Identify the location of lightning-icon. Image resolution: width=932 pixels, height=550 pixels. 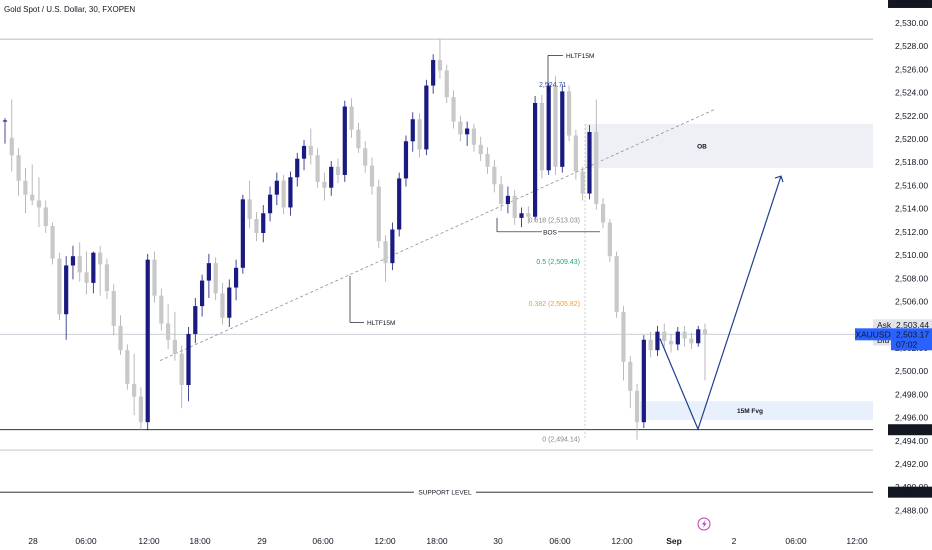
(704, 524).